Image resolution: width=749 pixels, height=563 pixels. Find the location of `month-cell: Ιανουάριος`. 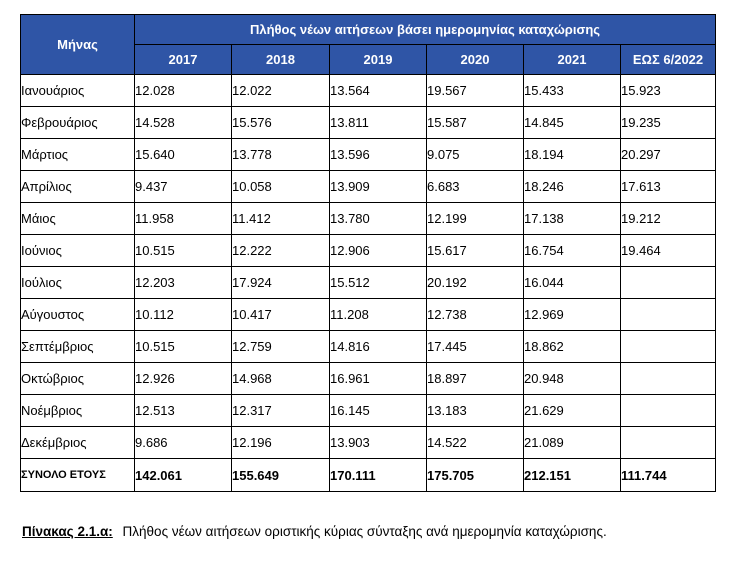

month-cell: Ιανουάριος is located at coordinates (77, 90).